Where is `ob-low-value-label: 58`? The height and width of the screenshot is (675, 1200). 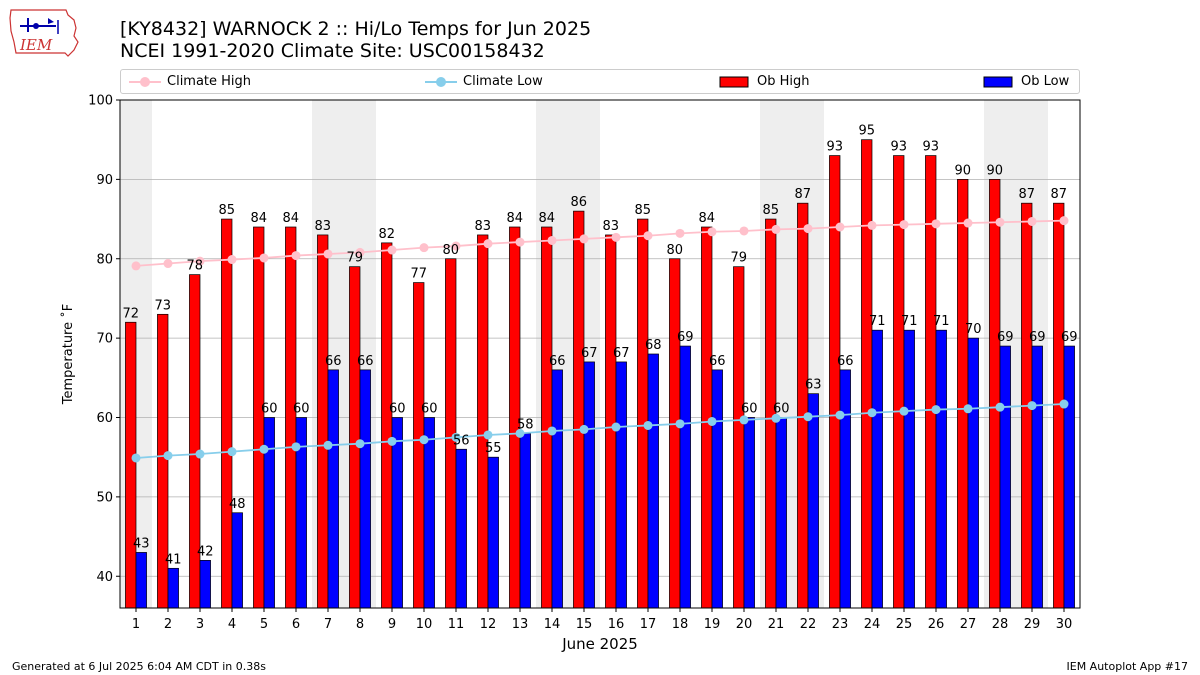
ob-low-value-label: 58 is located at coordinates (525, 424).